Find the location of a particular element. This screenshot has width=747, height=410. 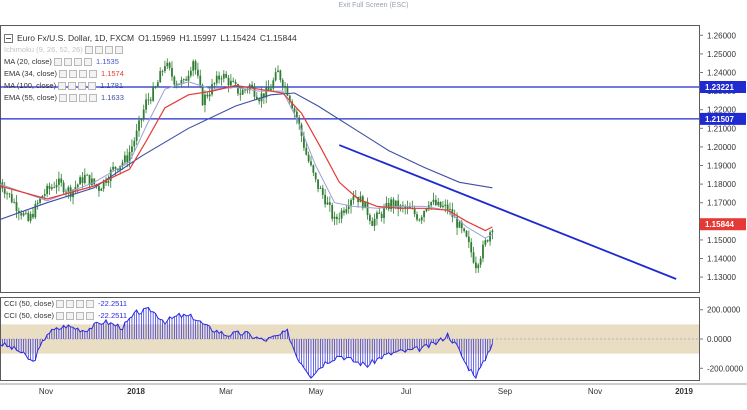

x-tick-label: Mar is located at coordinates (226, 391).